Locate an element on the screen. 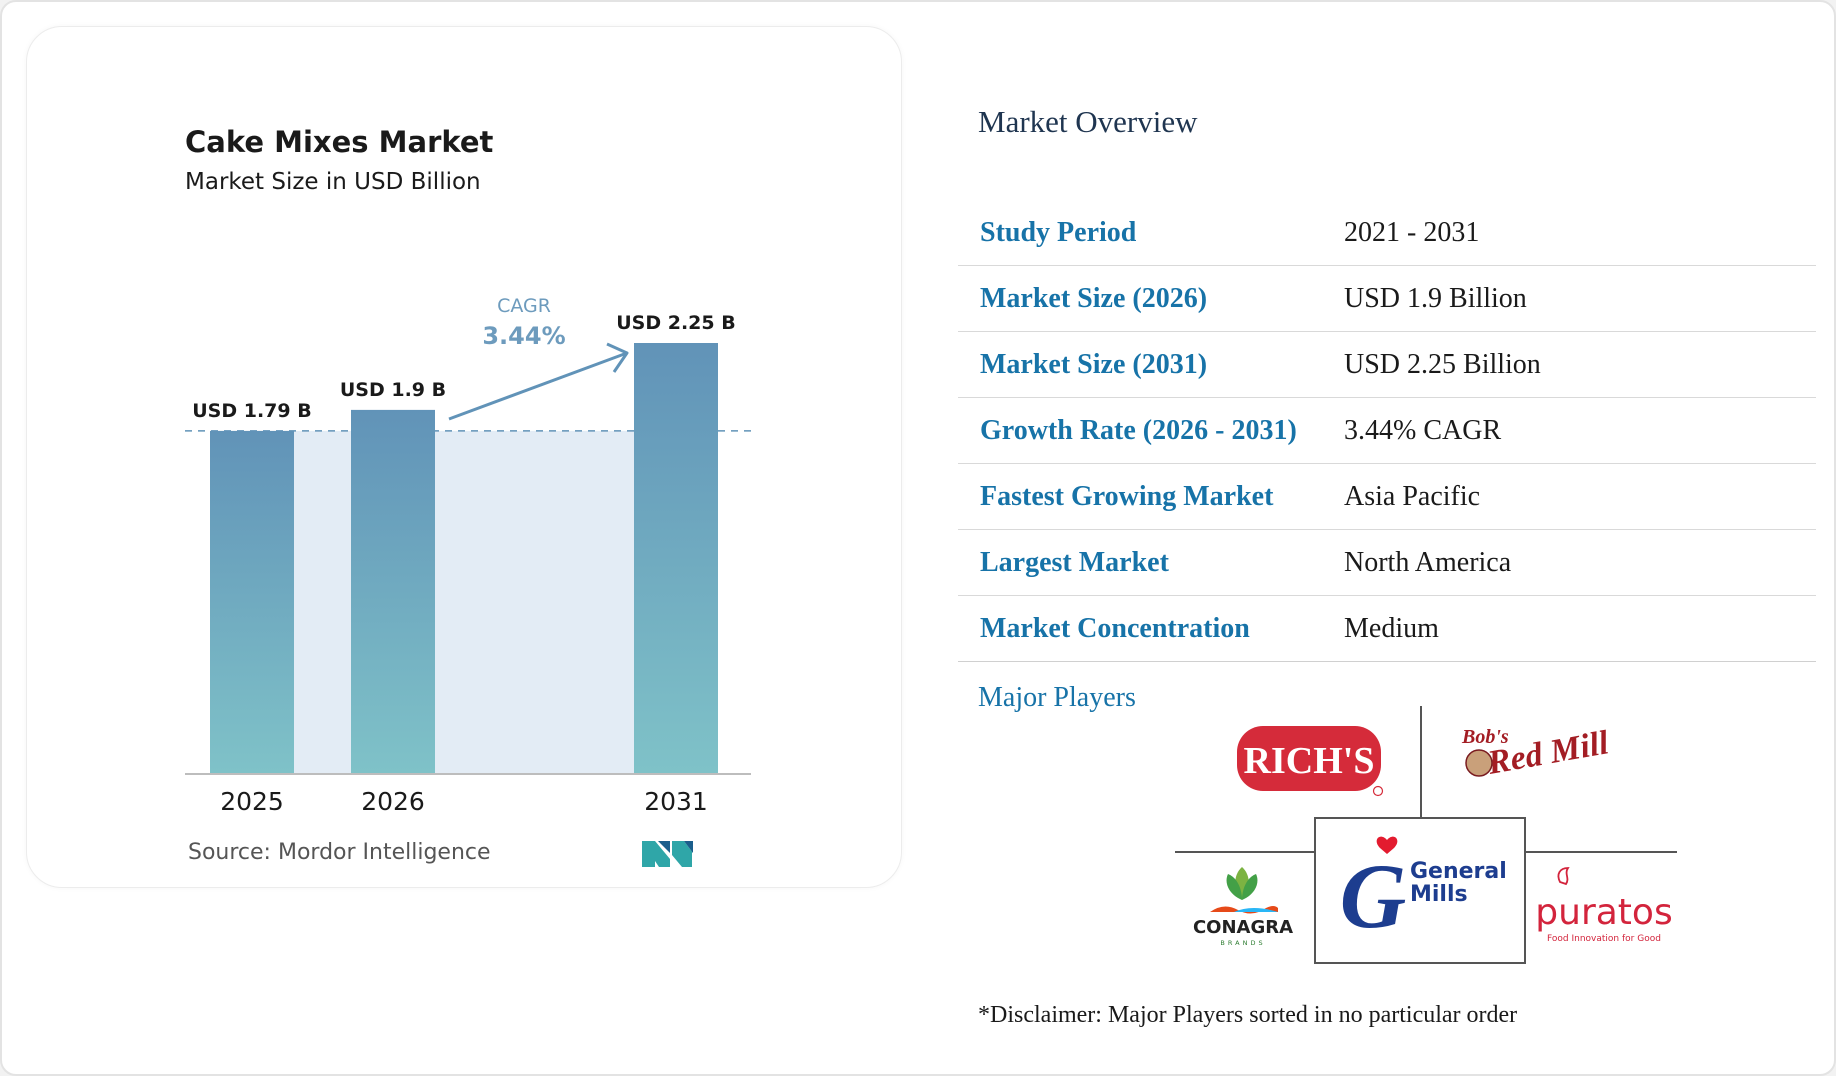 The image size is (1836, 1076). svg-text: RICH'S is located at coordinates (1309, 761).